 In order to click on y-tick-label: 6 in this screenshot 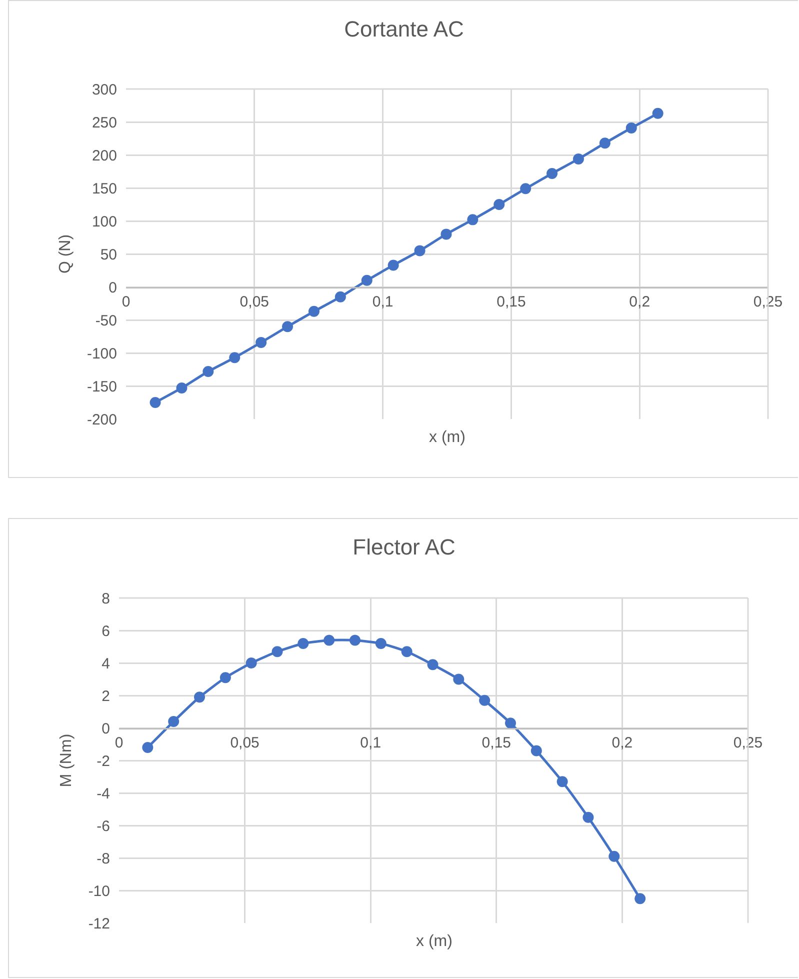, I will do `click(106, 631)`.